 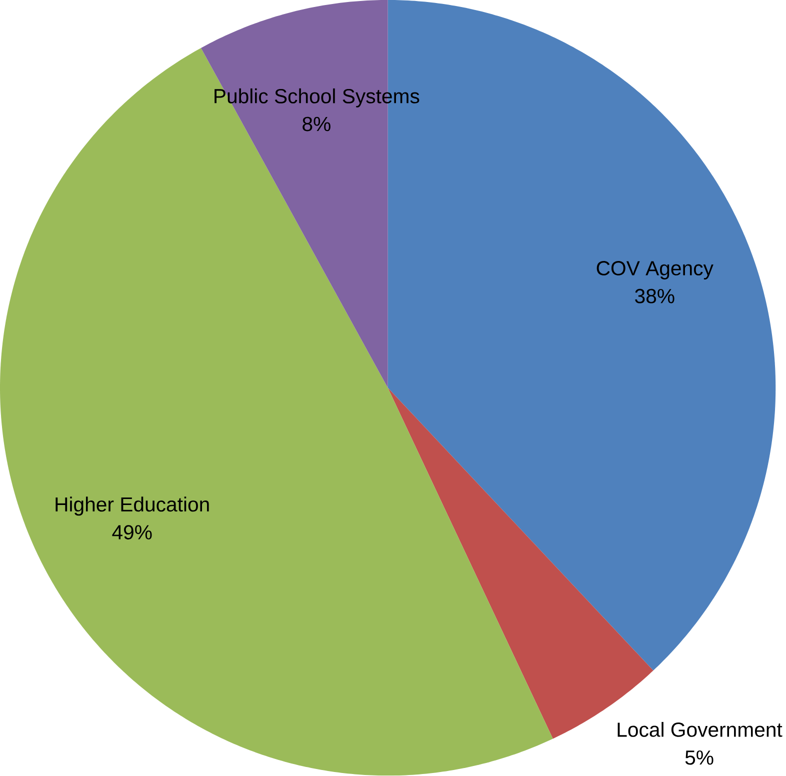 I want to click on slice-label: COV Agency, so click(x=655, y=270).